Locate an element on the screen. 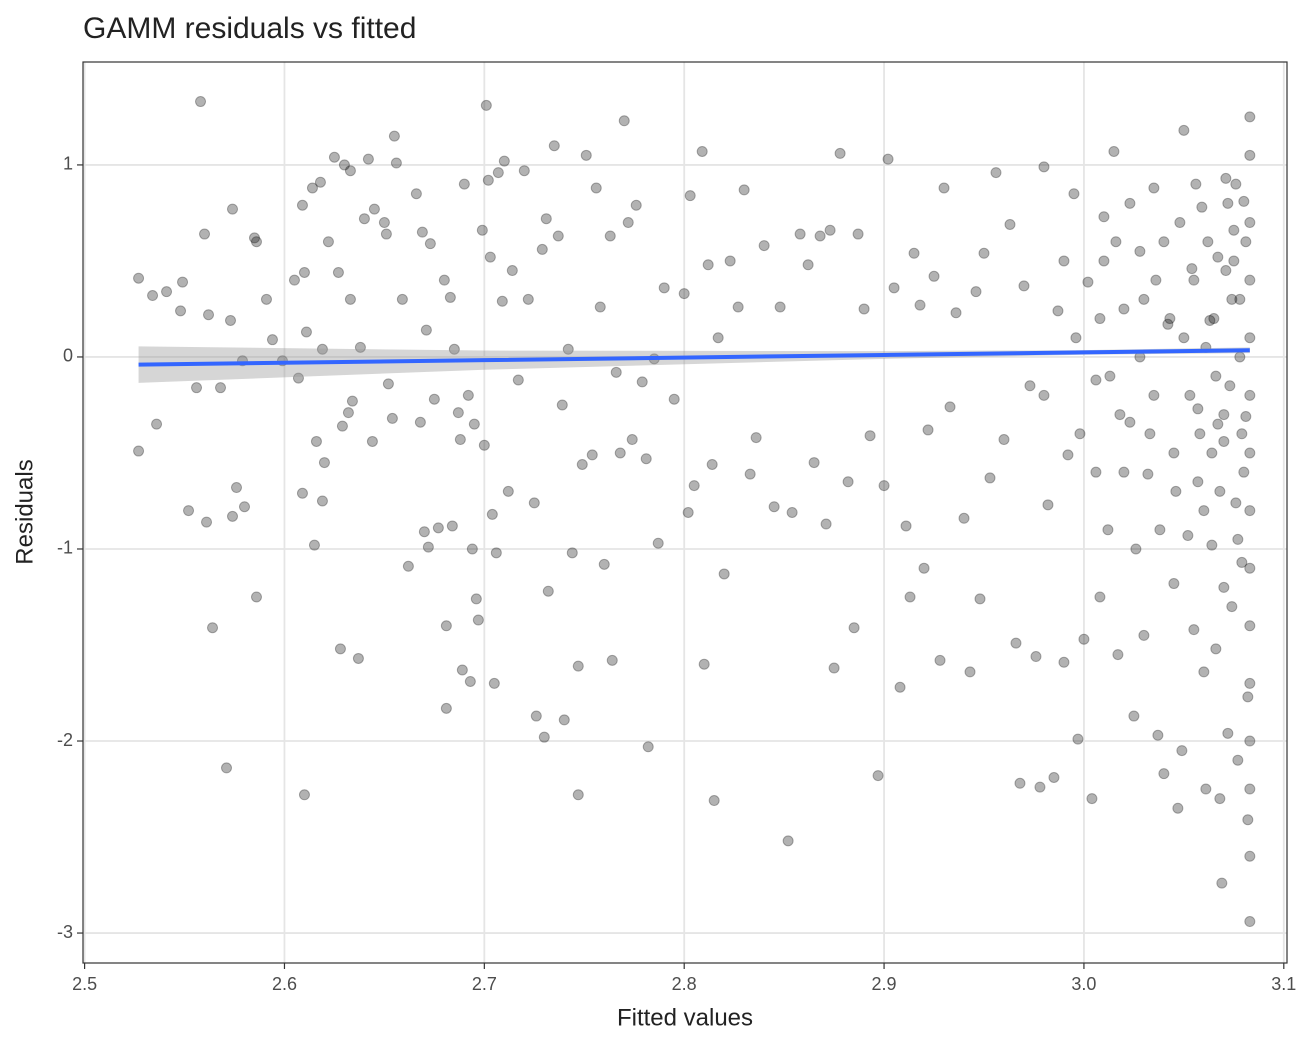 Image resolution: width=1316 pixels, height=1048 pixels. chart-title: GAMM residuals vs fitted is located at coordinates (249, 28).